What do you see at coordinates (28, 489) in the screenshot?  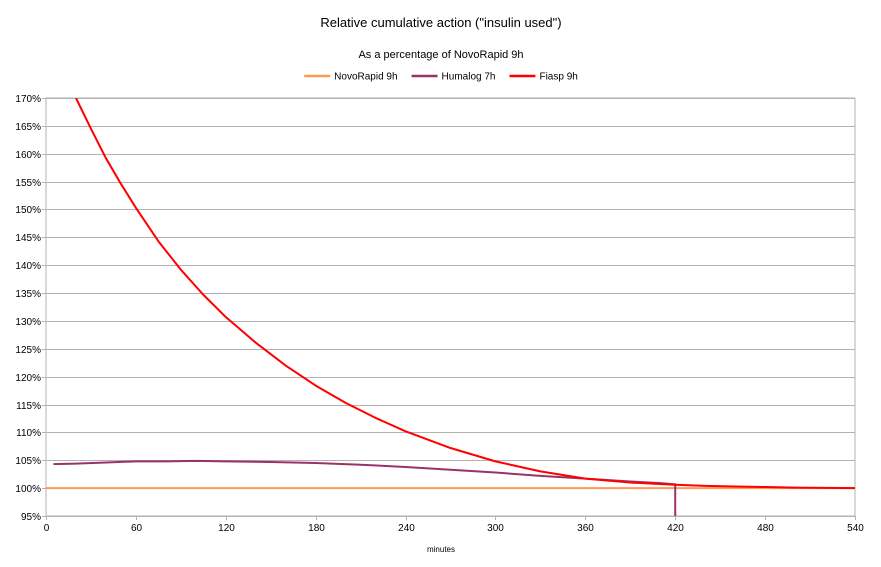 I see `y-tick-label: 100%` at bounding box center [28, 489].